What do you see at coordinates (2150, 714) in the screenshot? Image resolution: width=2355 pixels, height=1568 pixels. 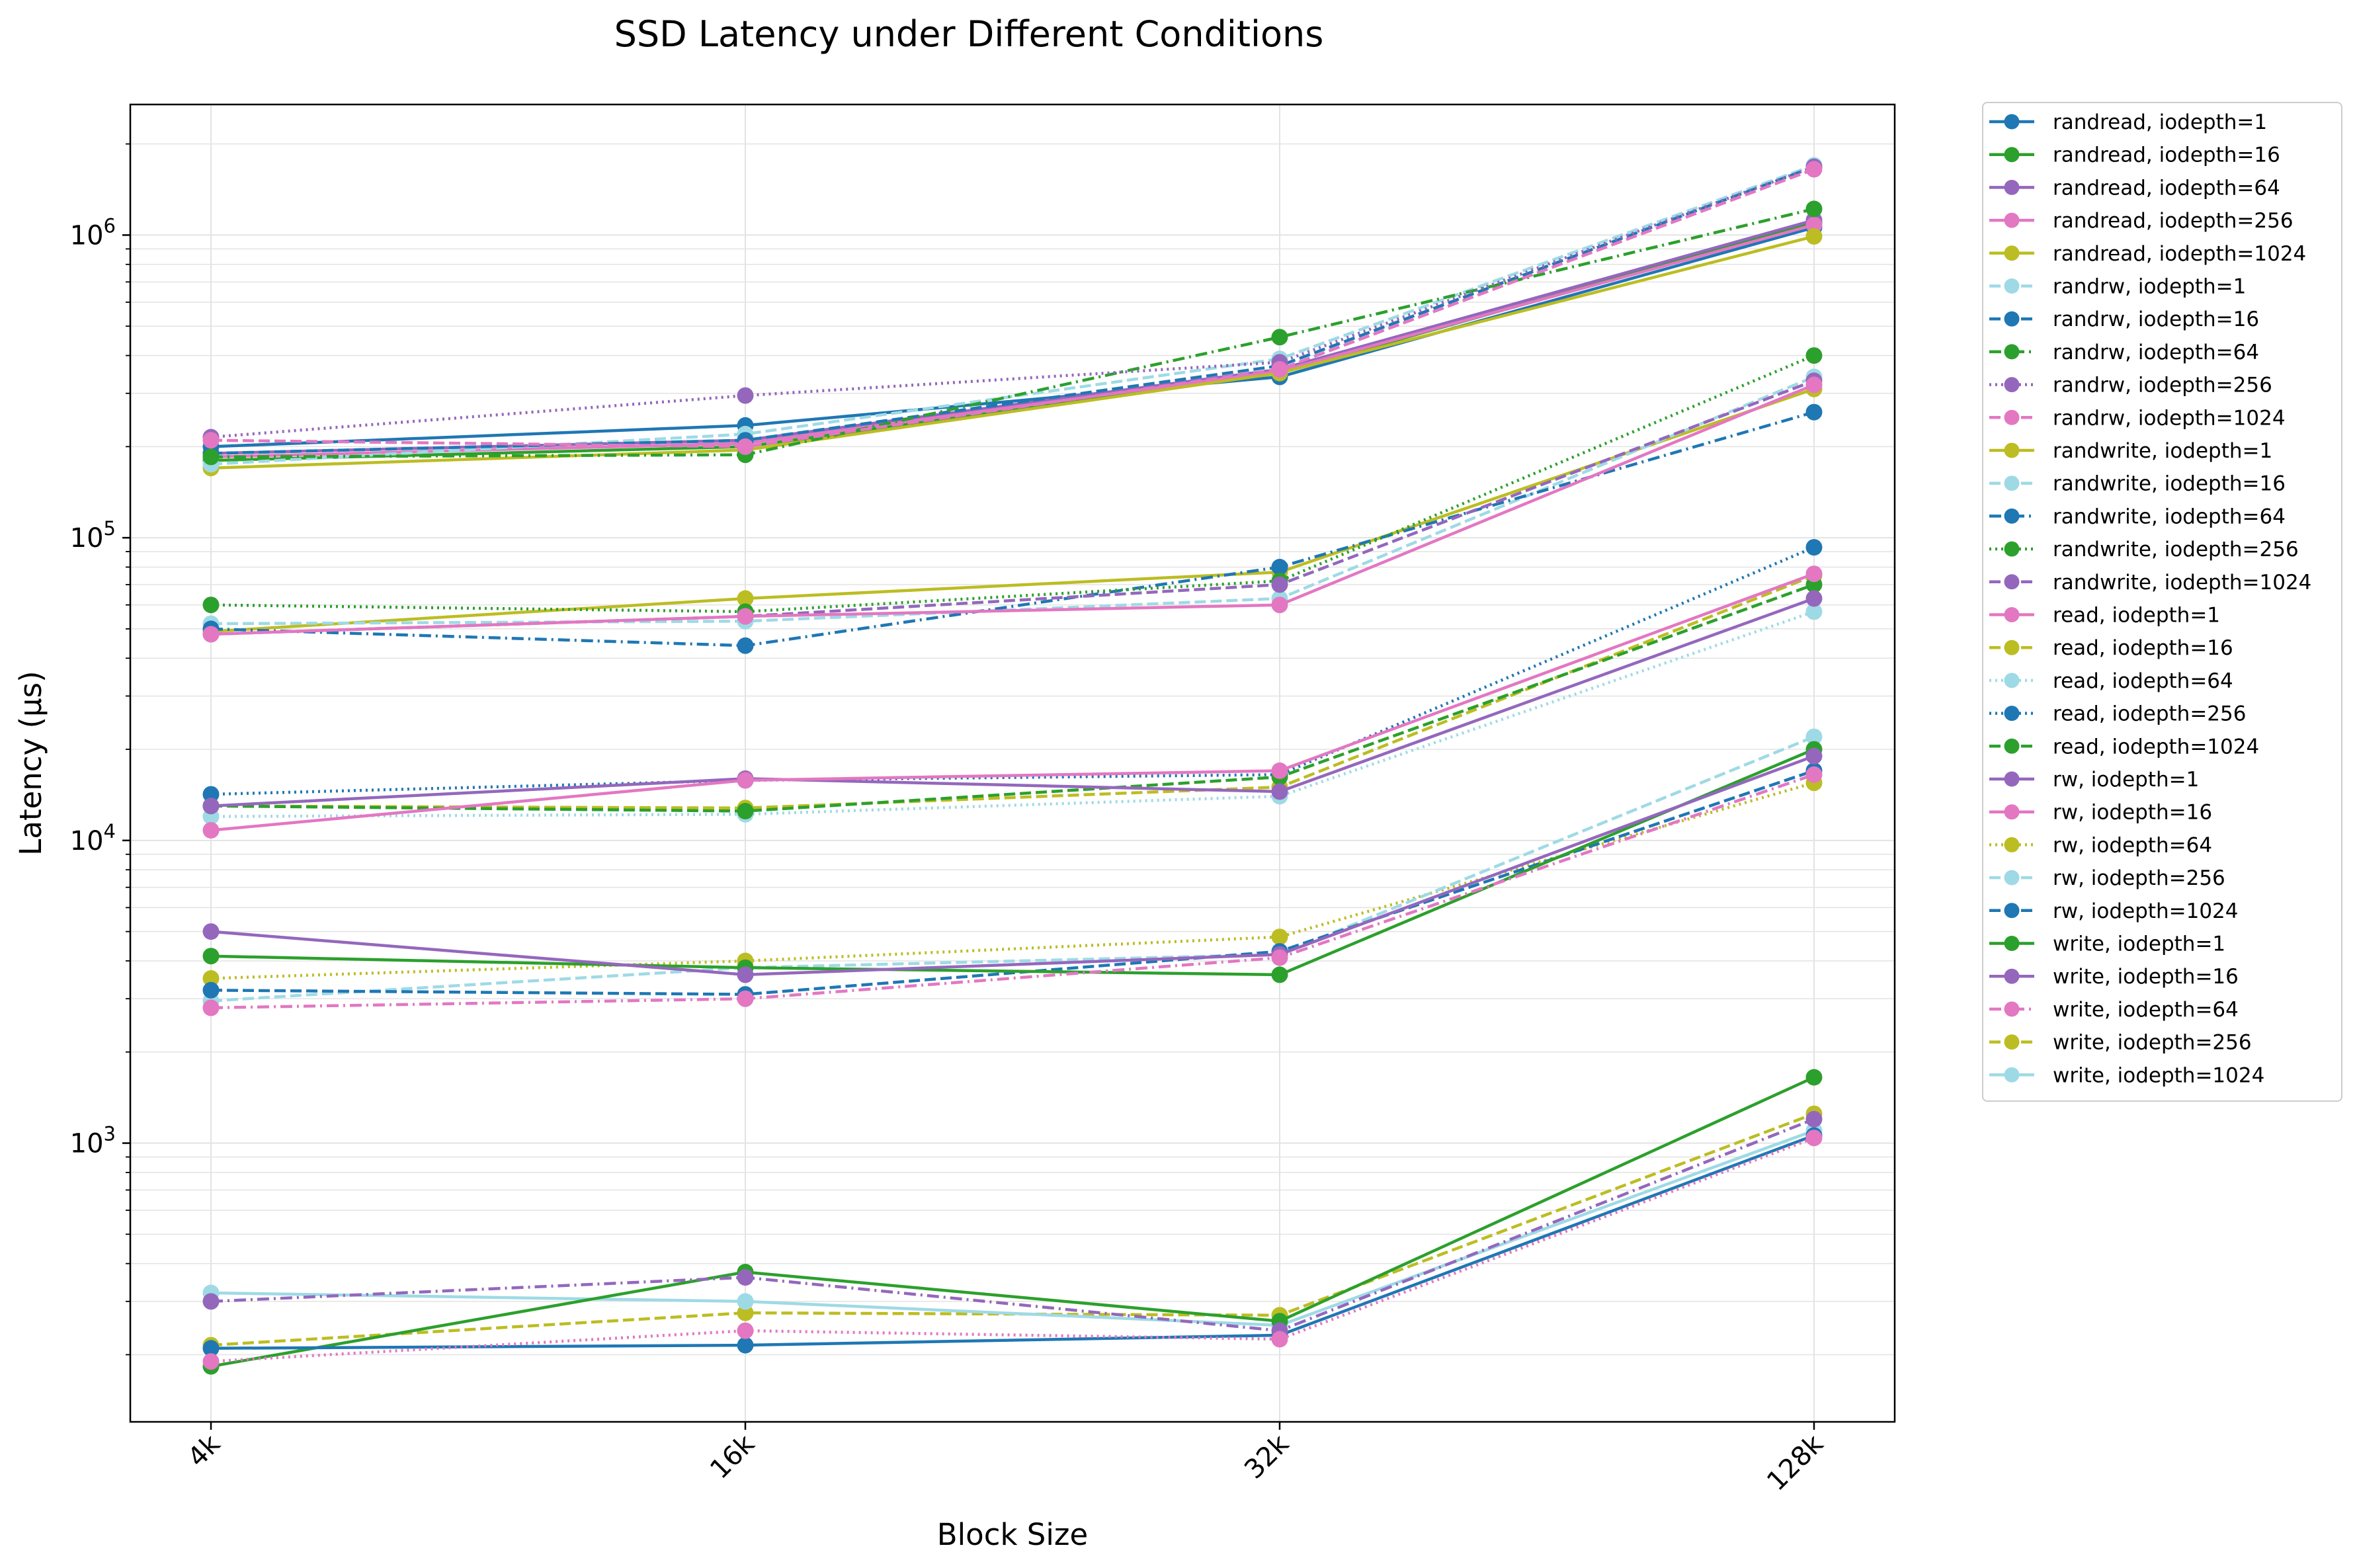 I see `legend-label: read, iodepth=256` at bounding box center [2150, 714].